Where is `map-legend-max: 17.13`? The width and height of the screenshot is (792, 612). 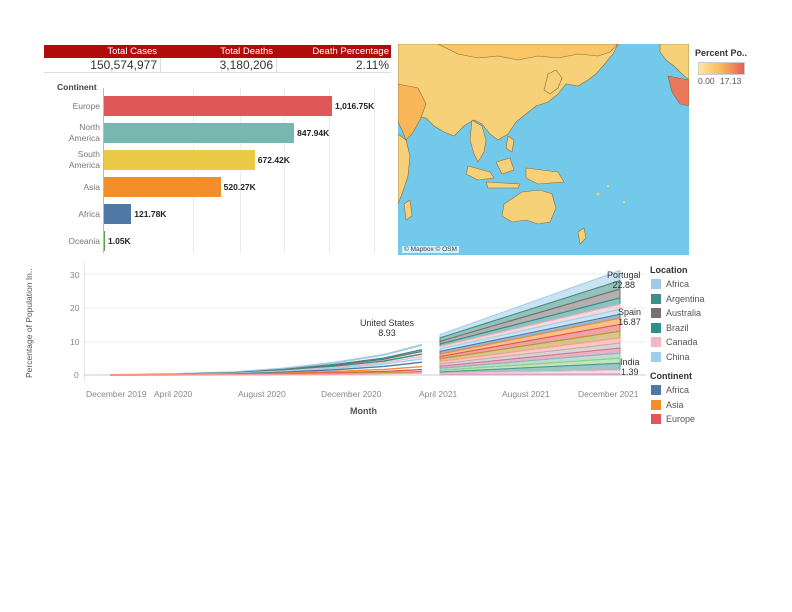
map-legend-max: 17.13 is located at coordinates (731, 81).